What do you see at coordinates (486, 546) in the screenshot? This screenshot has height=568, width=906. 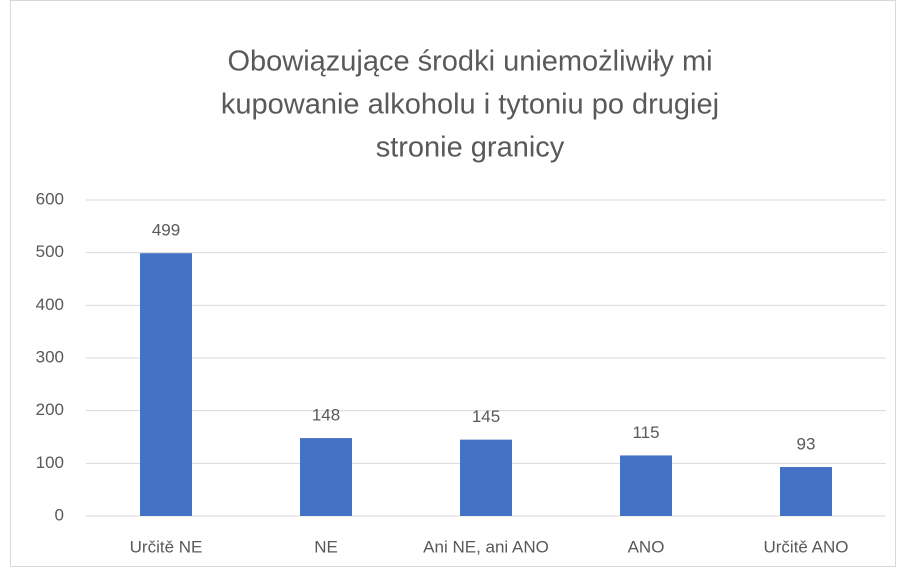 I see `x-tick-label: Ani NE, ani ANO` at bounding box center [486, 546].